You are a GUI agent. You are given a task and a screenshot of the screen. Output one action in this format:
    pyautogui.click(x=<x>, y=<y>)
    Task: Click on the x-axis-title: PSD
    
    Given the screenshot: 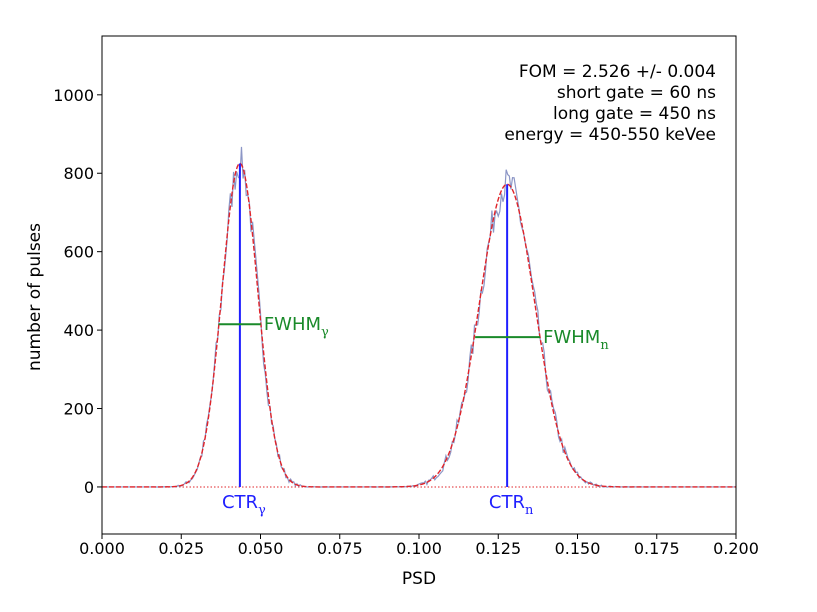 What is the action you would take?
    pyautogui.click(x=419, y=579)
    